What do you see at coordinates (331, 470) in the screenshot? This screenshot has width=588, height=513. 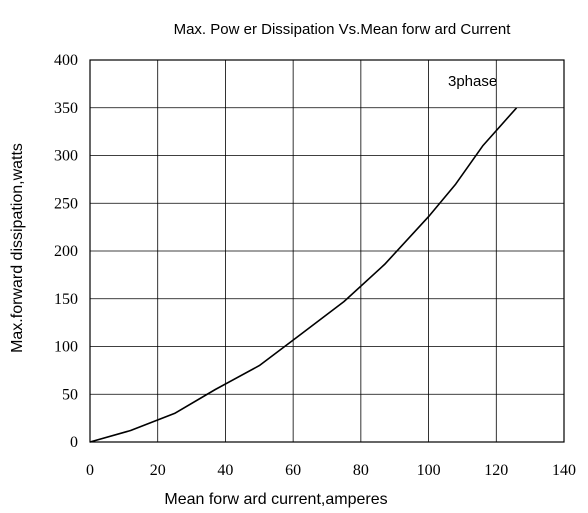 I see `x-tick-labels: 0 20 40 60 80 100 120 140` at bounding box center [331, 470].